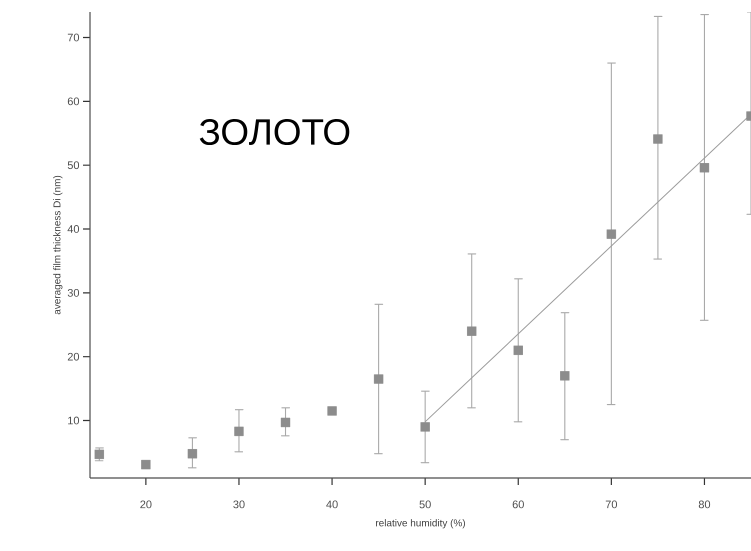  I want to click on x-tick-label: 40, so click(332, 504).